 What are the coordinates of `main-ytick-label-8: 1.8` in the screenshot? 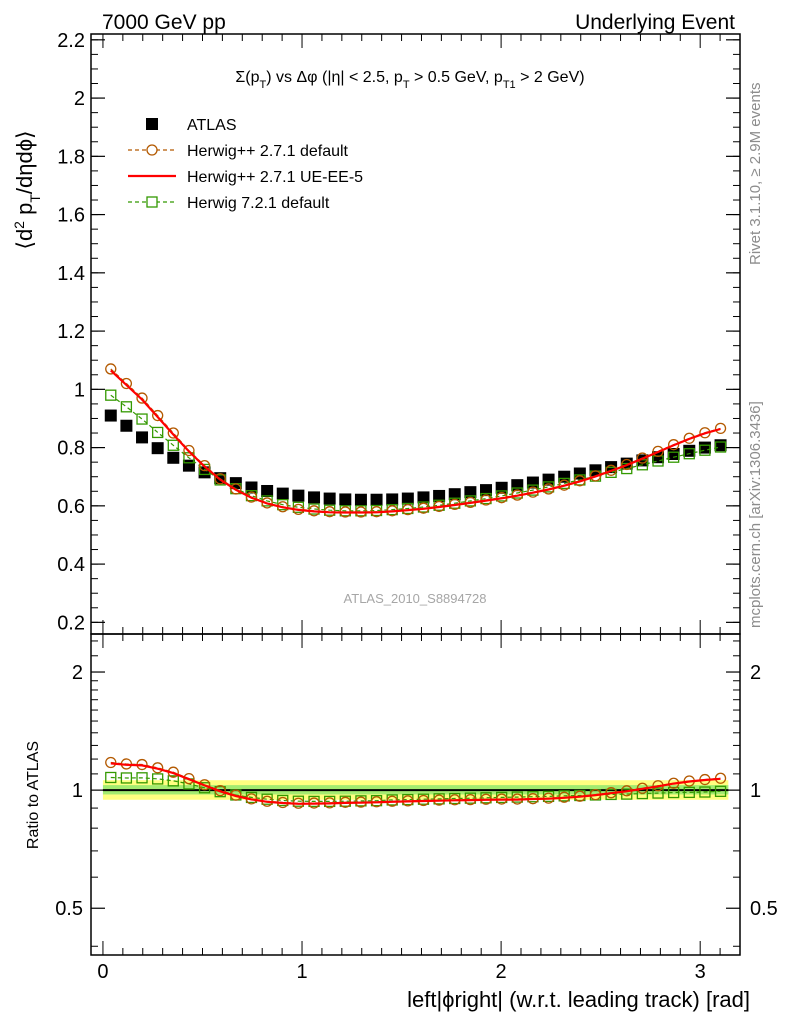 It's located at (71, 157).